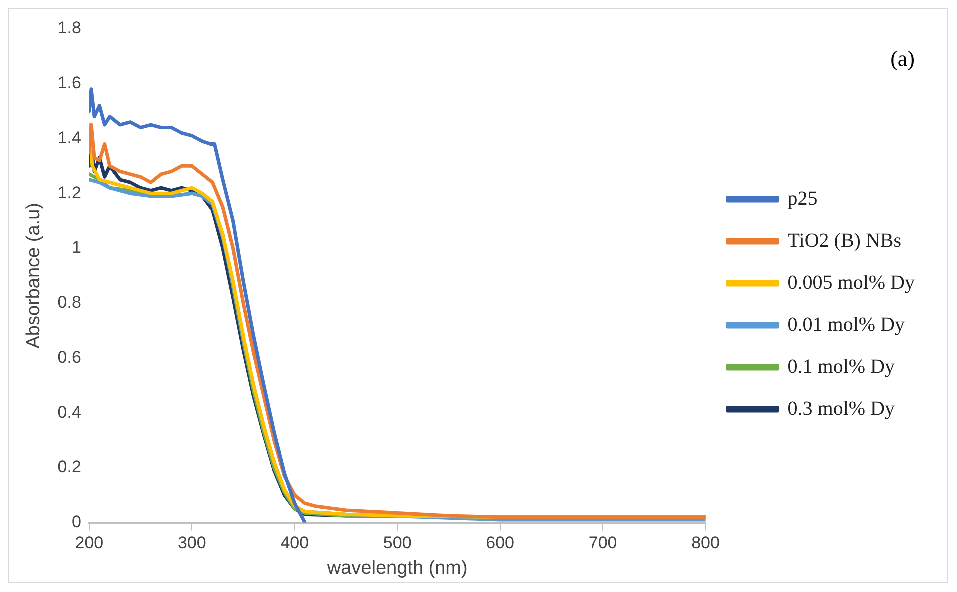  I want to click on y-tick-label: 1.4, so click(70, 138).